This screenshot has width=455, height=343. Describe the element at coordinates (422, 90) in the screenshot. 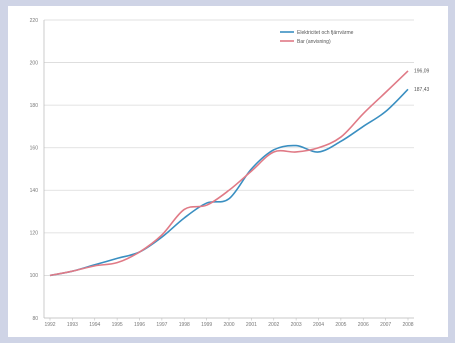

I see `series-end-label: 187,43` at that location.